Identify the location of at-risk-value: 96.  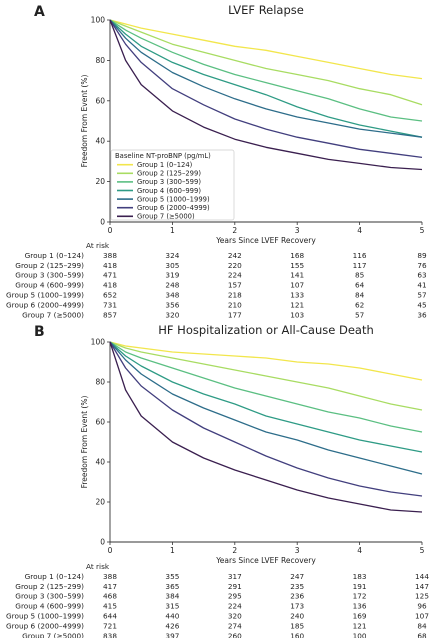
(422, 606).